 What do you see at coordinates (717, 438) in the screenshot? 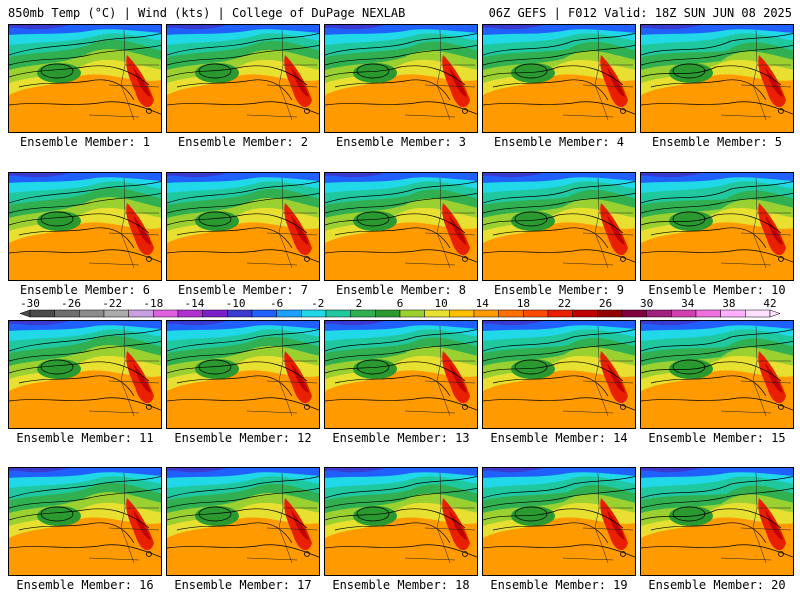
I see `ensemble-member-label: Ensemble Member: 15` at bounding box center [717, 438].